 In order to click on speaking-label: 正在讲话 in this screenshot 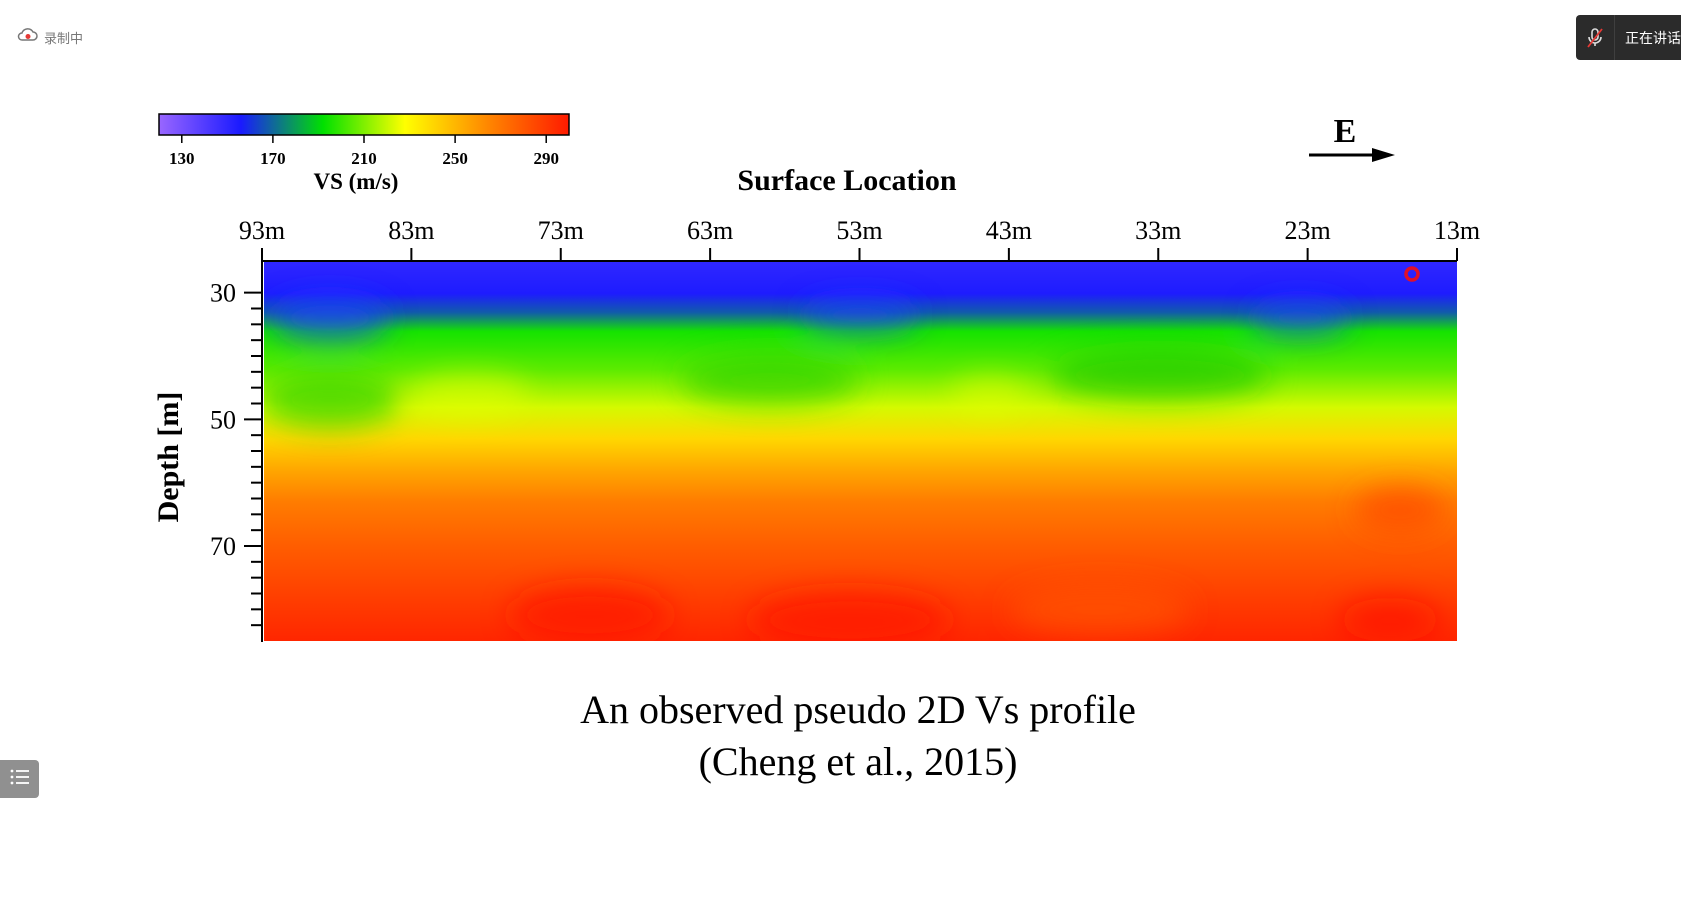, I will do `click(1653, 38)`.